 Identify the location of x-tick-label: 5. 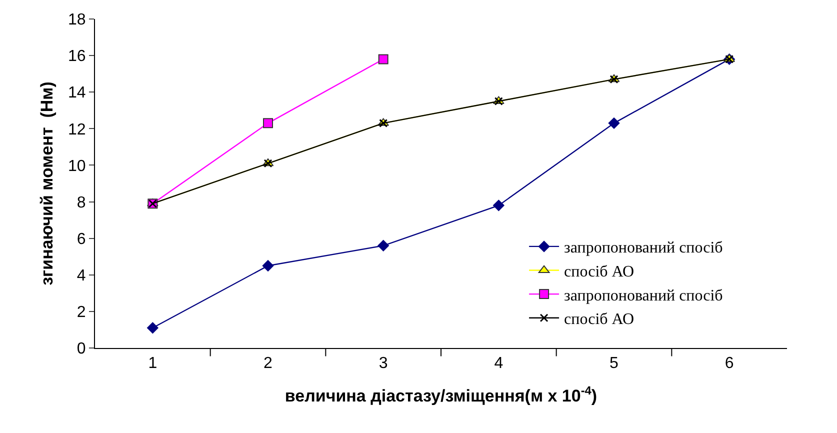
(614, 363).